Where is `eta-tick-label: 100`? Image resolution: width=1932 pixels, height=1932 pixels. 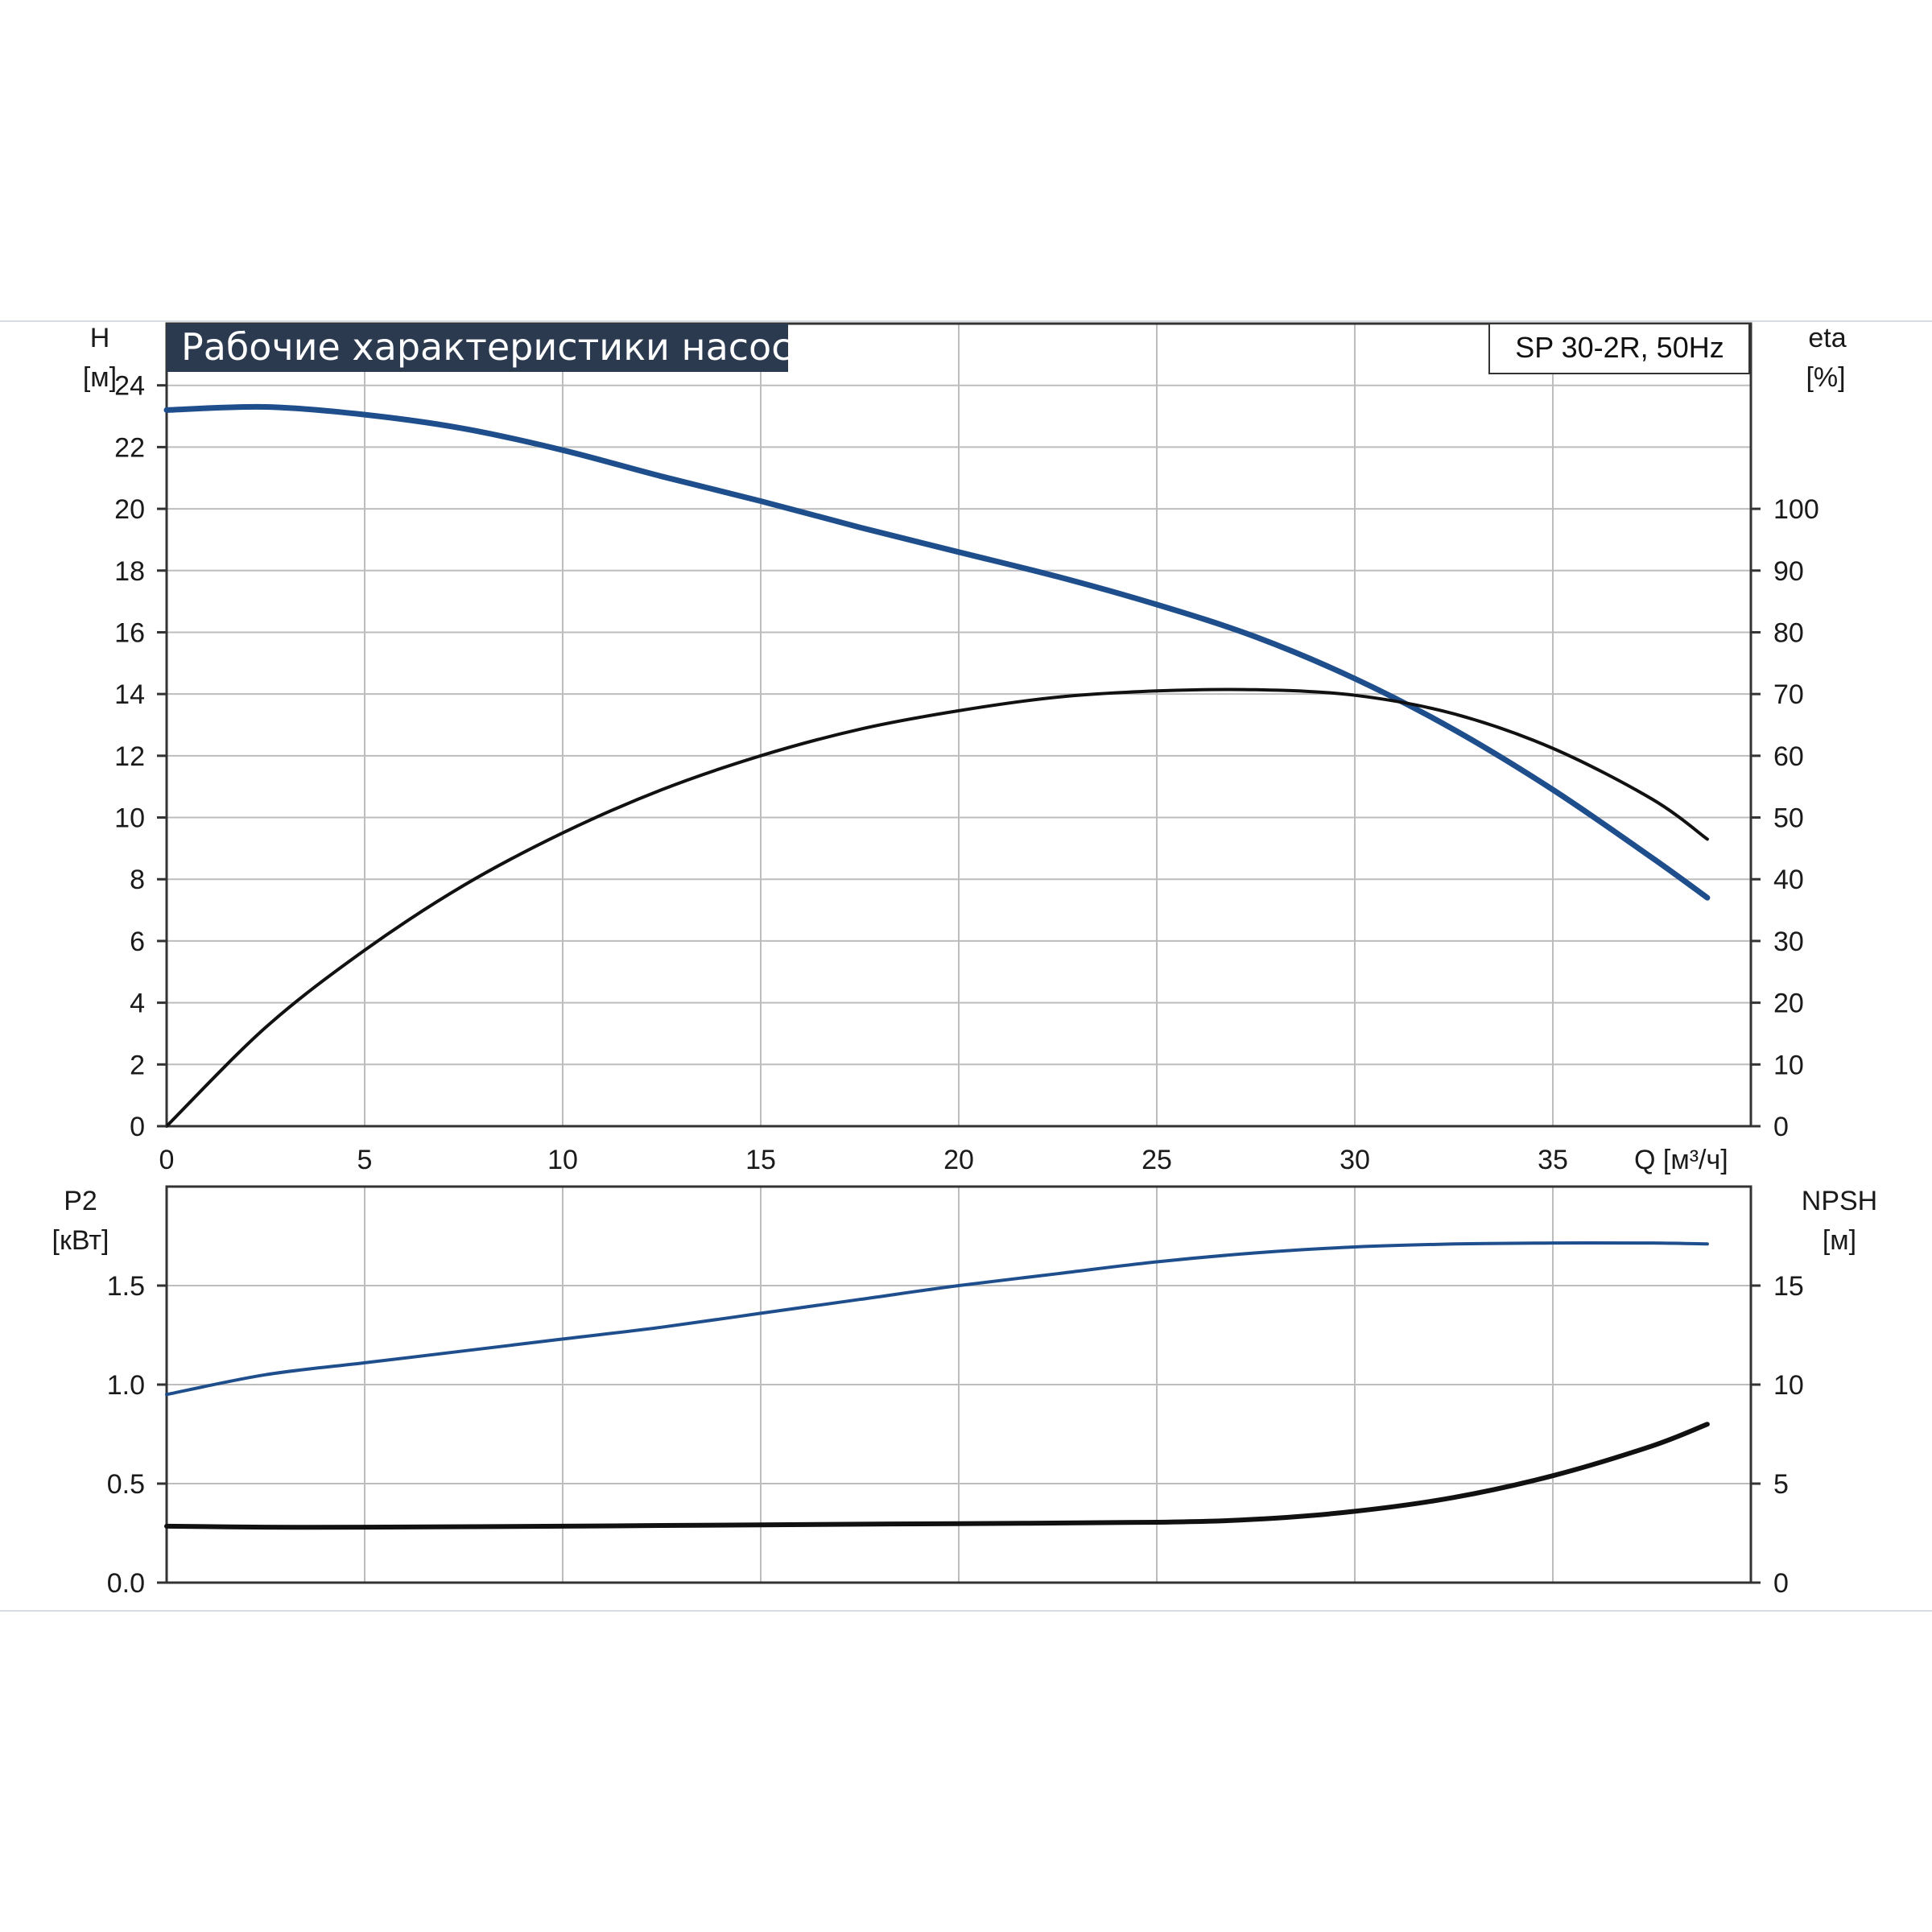
eta-tick-label: 100 is located at coordinates (1796, 509).